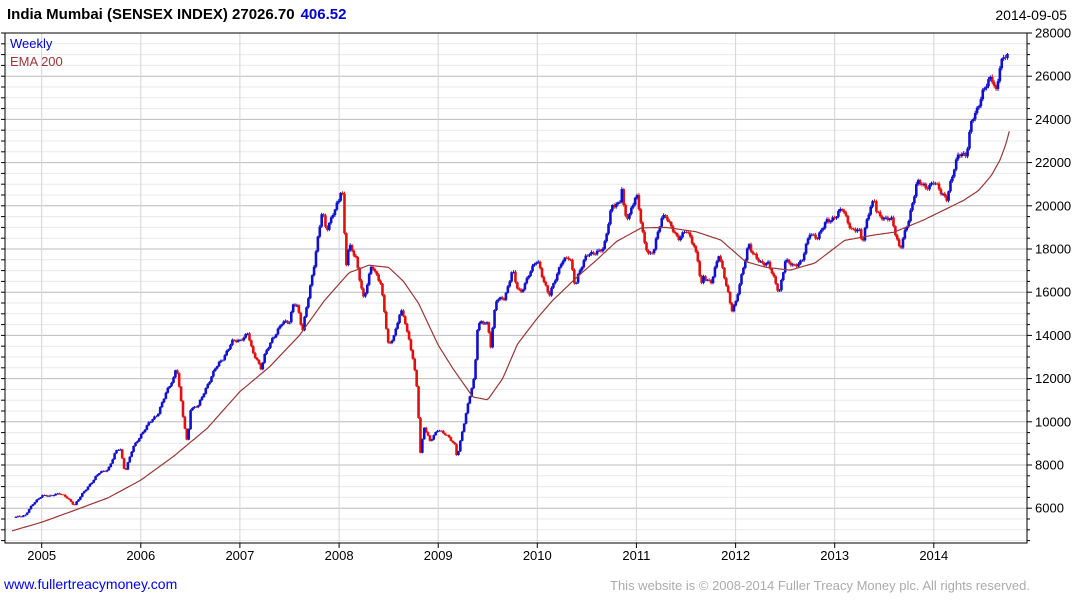 The image size is (1075, 600). Describe the element at coordinates (1053, 205) in the screenshot. I see `svg-text: 20000` at that location.